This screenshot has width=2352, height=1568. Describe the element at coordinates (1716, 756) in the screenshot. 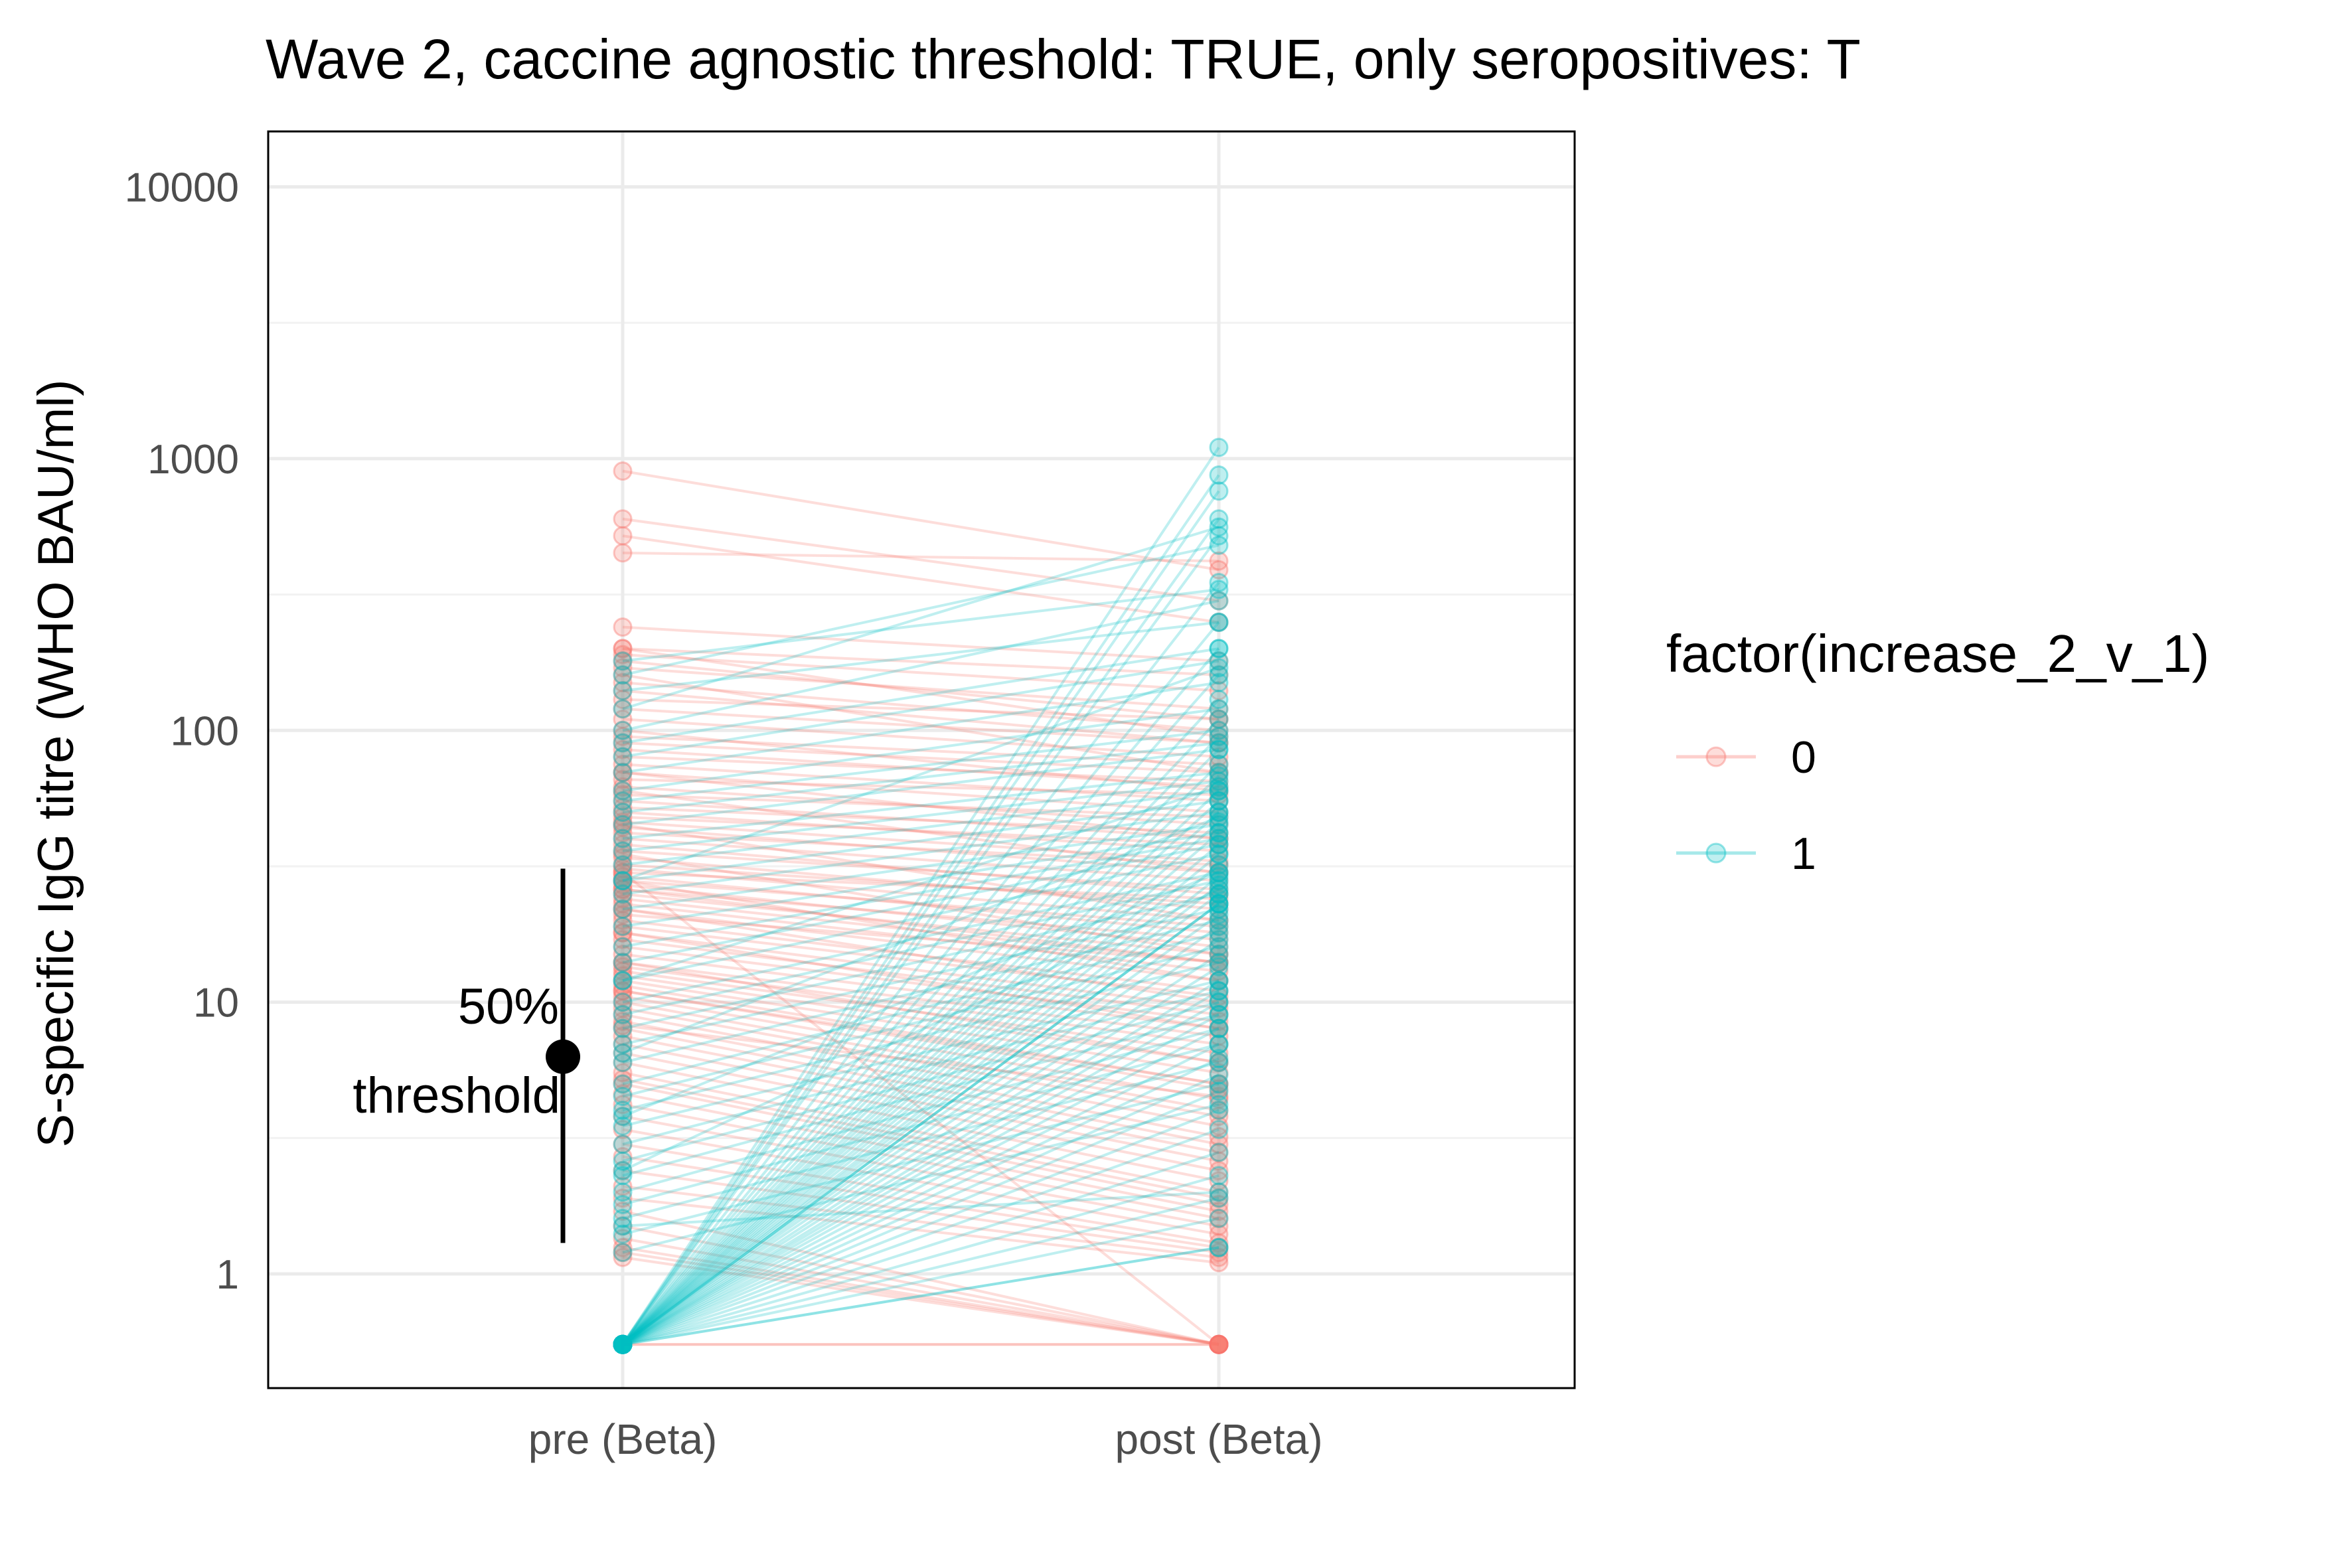

I see `legend-key-point` at that location.